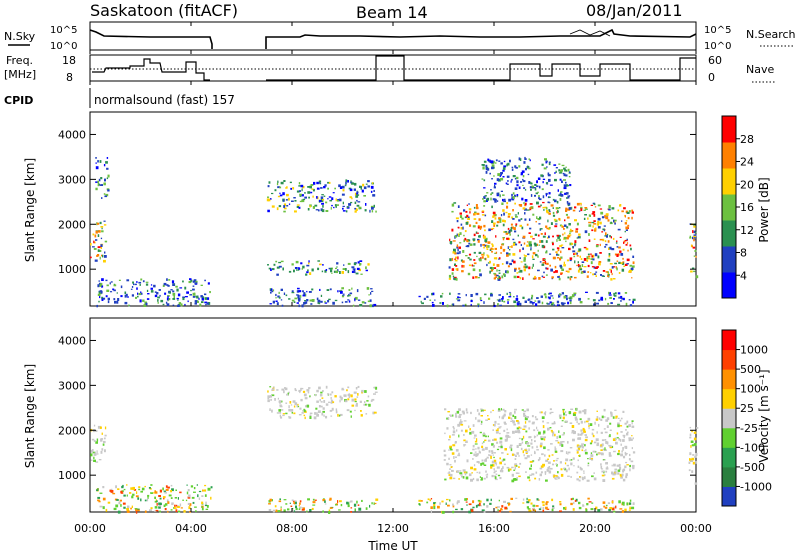 This screenshot has height=554, width=800. What do you see at coordinates (20, 36) in the screenshot?
I see `noise-left-label: N.Sky` at bounding box center [20, 36].